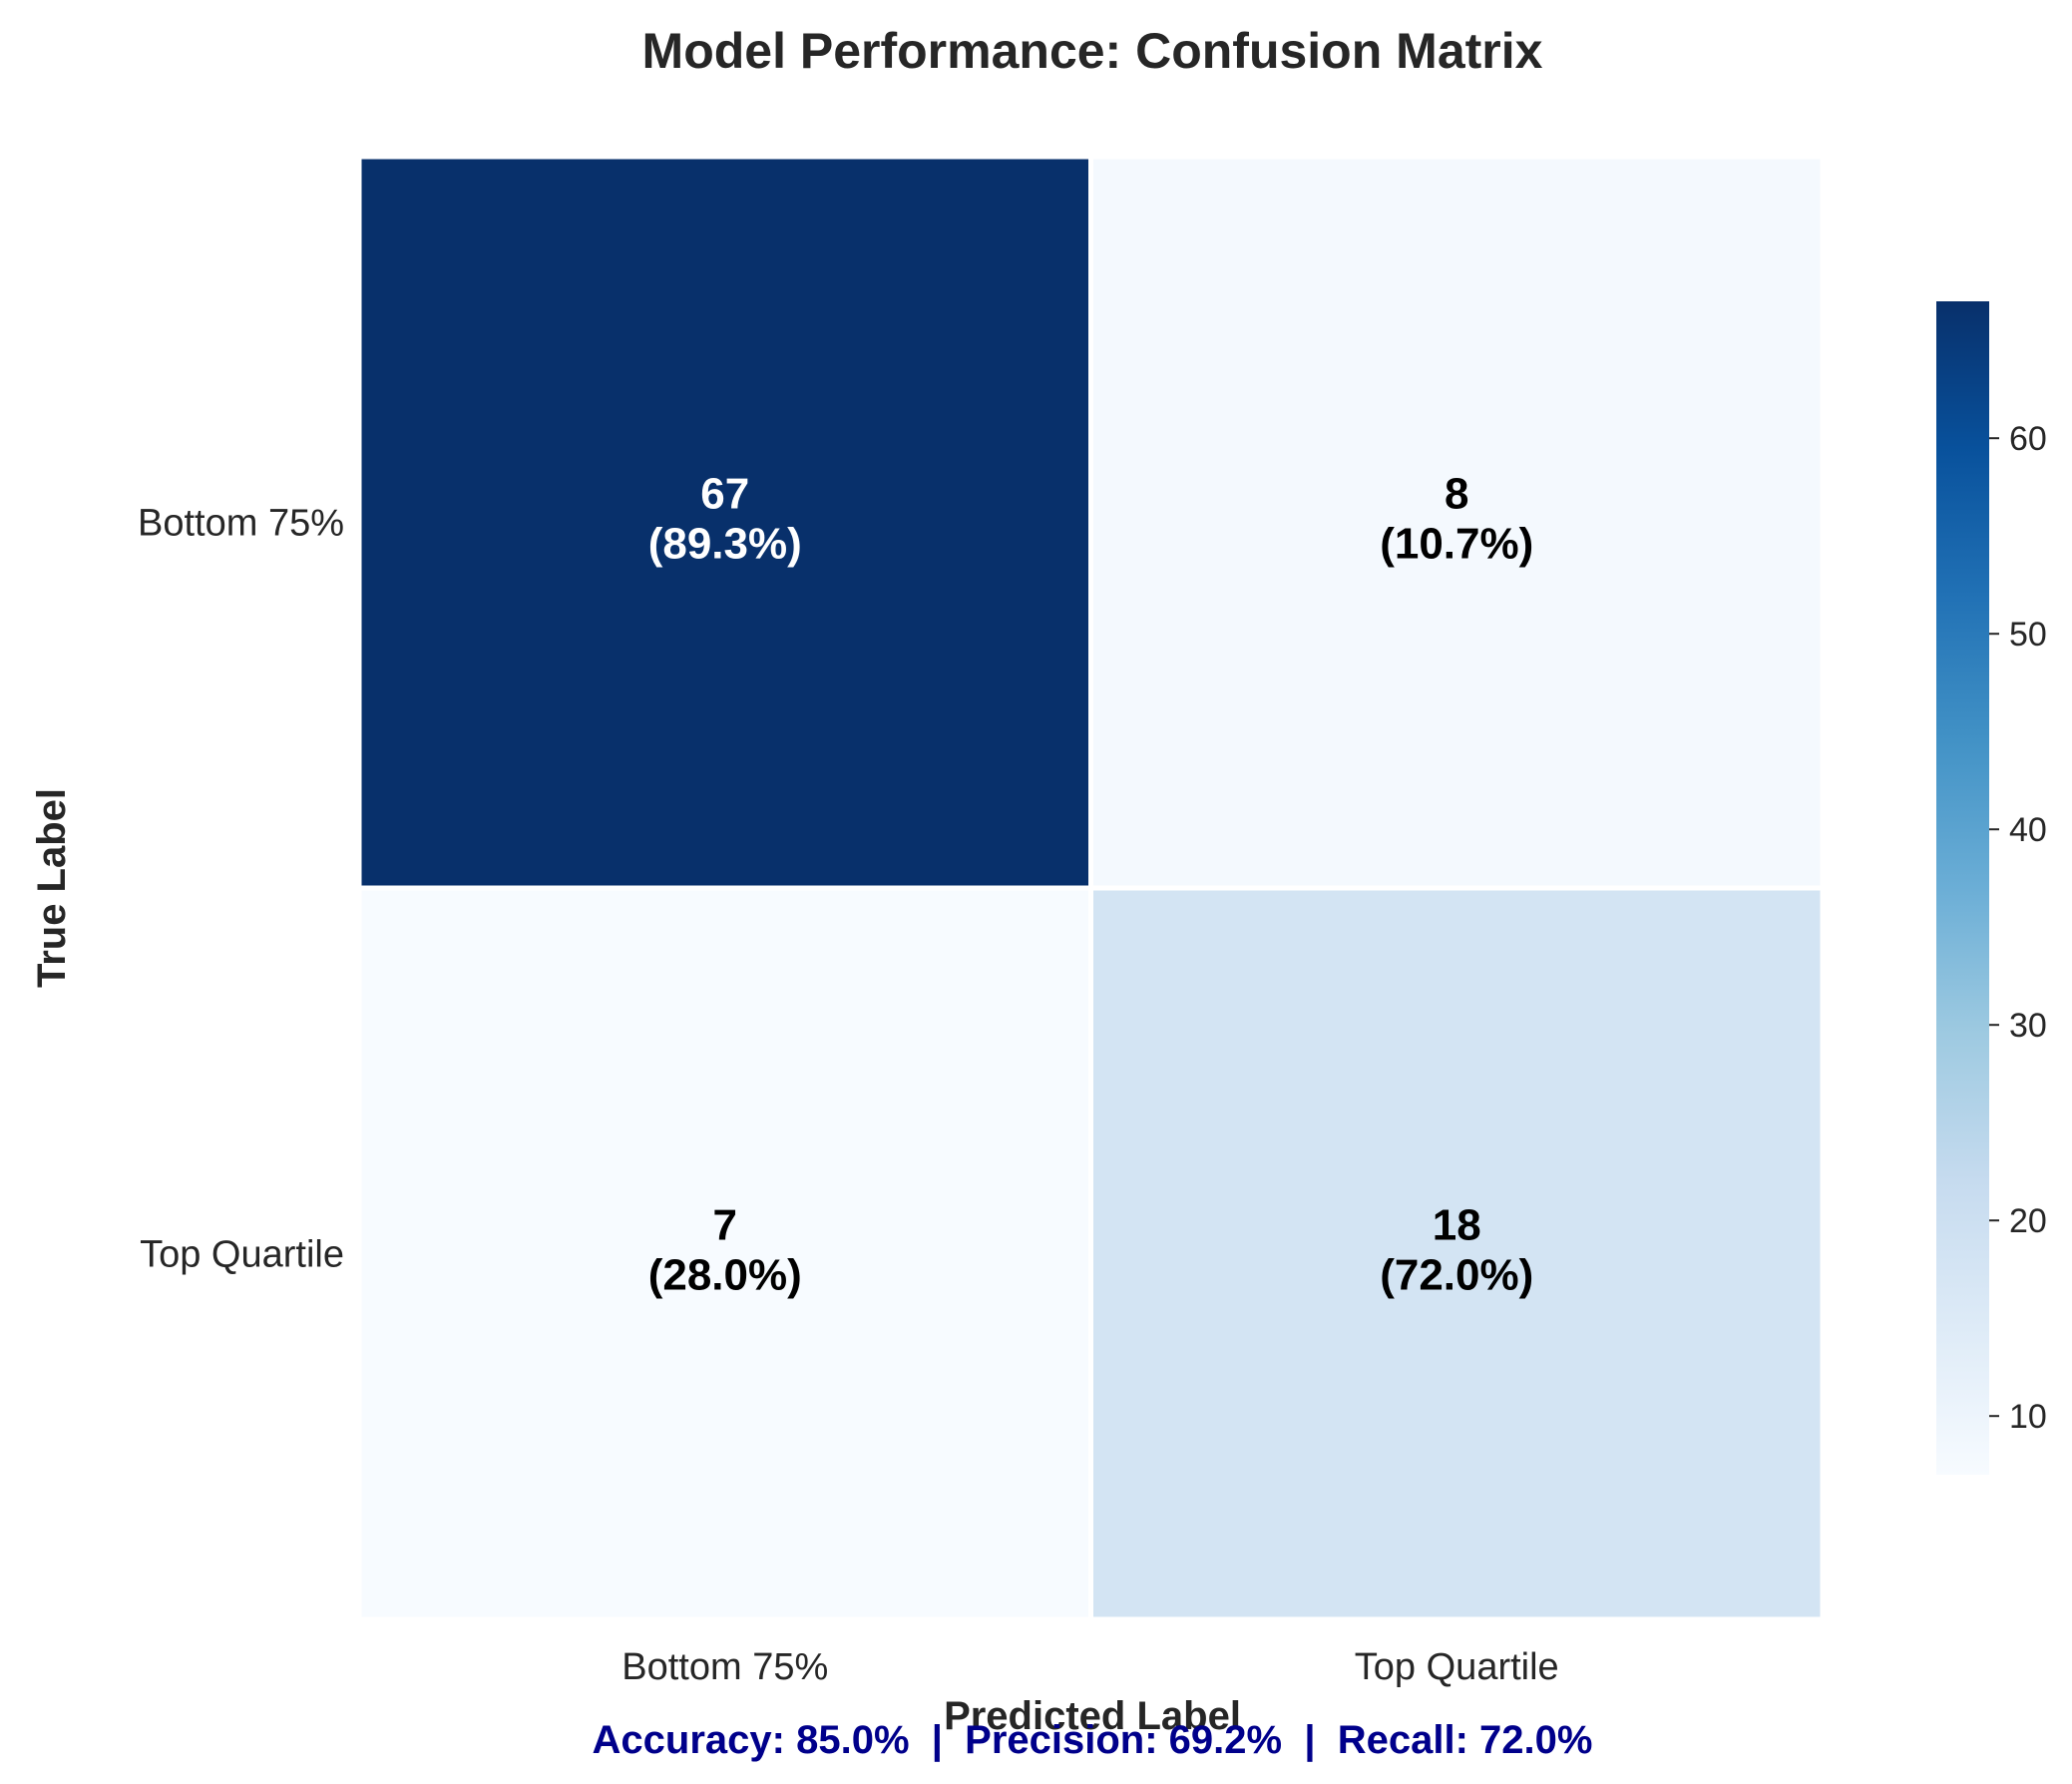 Image resolution: width=2072 pixels, height=1784 pixels. Describe the element at coordinates (242, 1255) in the screenshot. I see `y-tick-label: Top Quartile` at that location.